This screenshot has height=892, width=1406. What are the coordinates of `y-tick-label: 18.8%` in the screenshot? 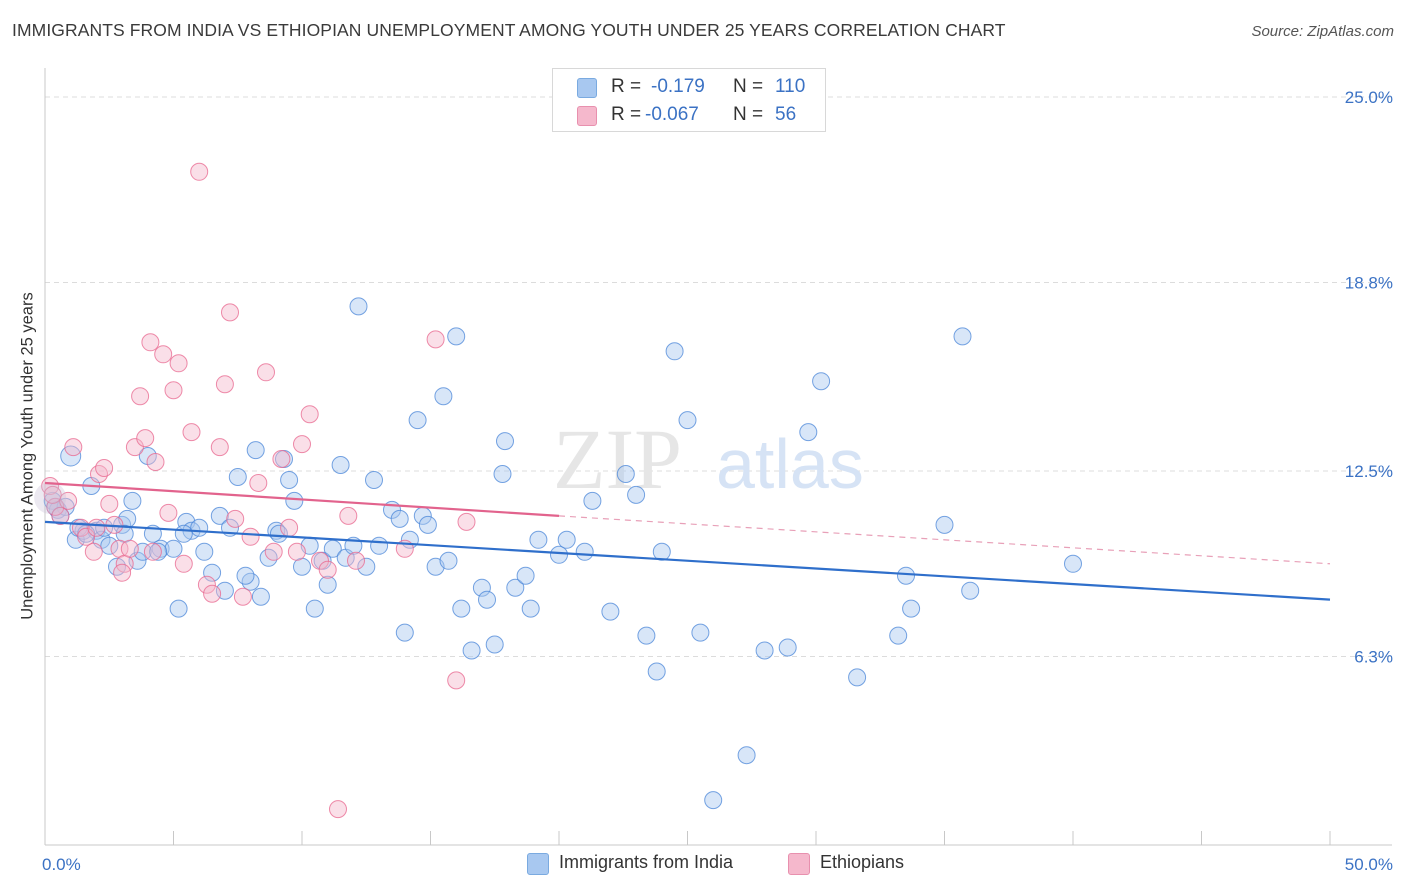 It's located at (1369, 283).